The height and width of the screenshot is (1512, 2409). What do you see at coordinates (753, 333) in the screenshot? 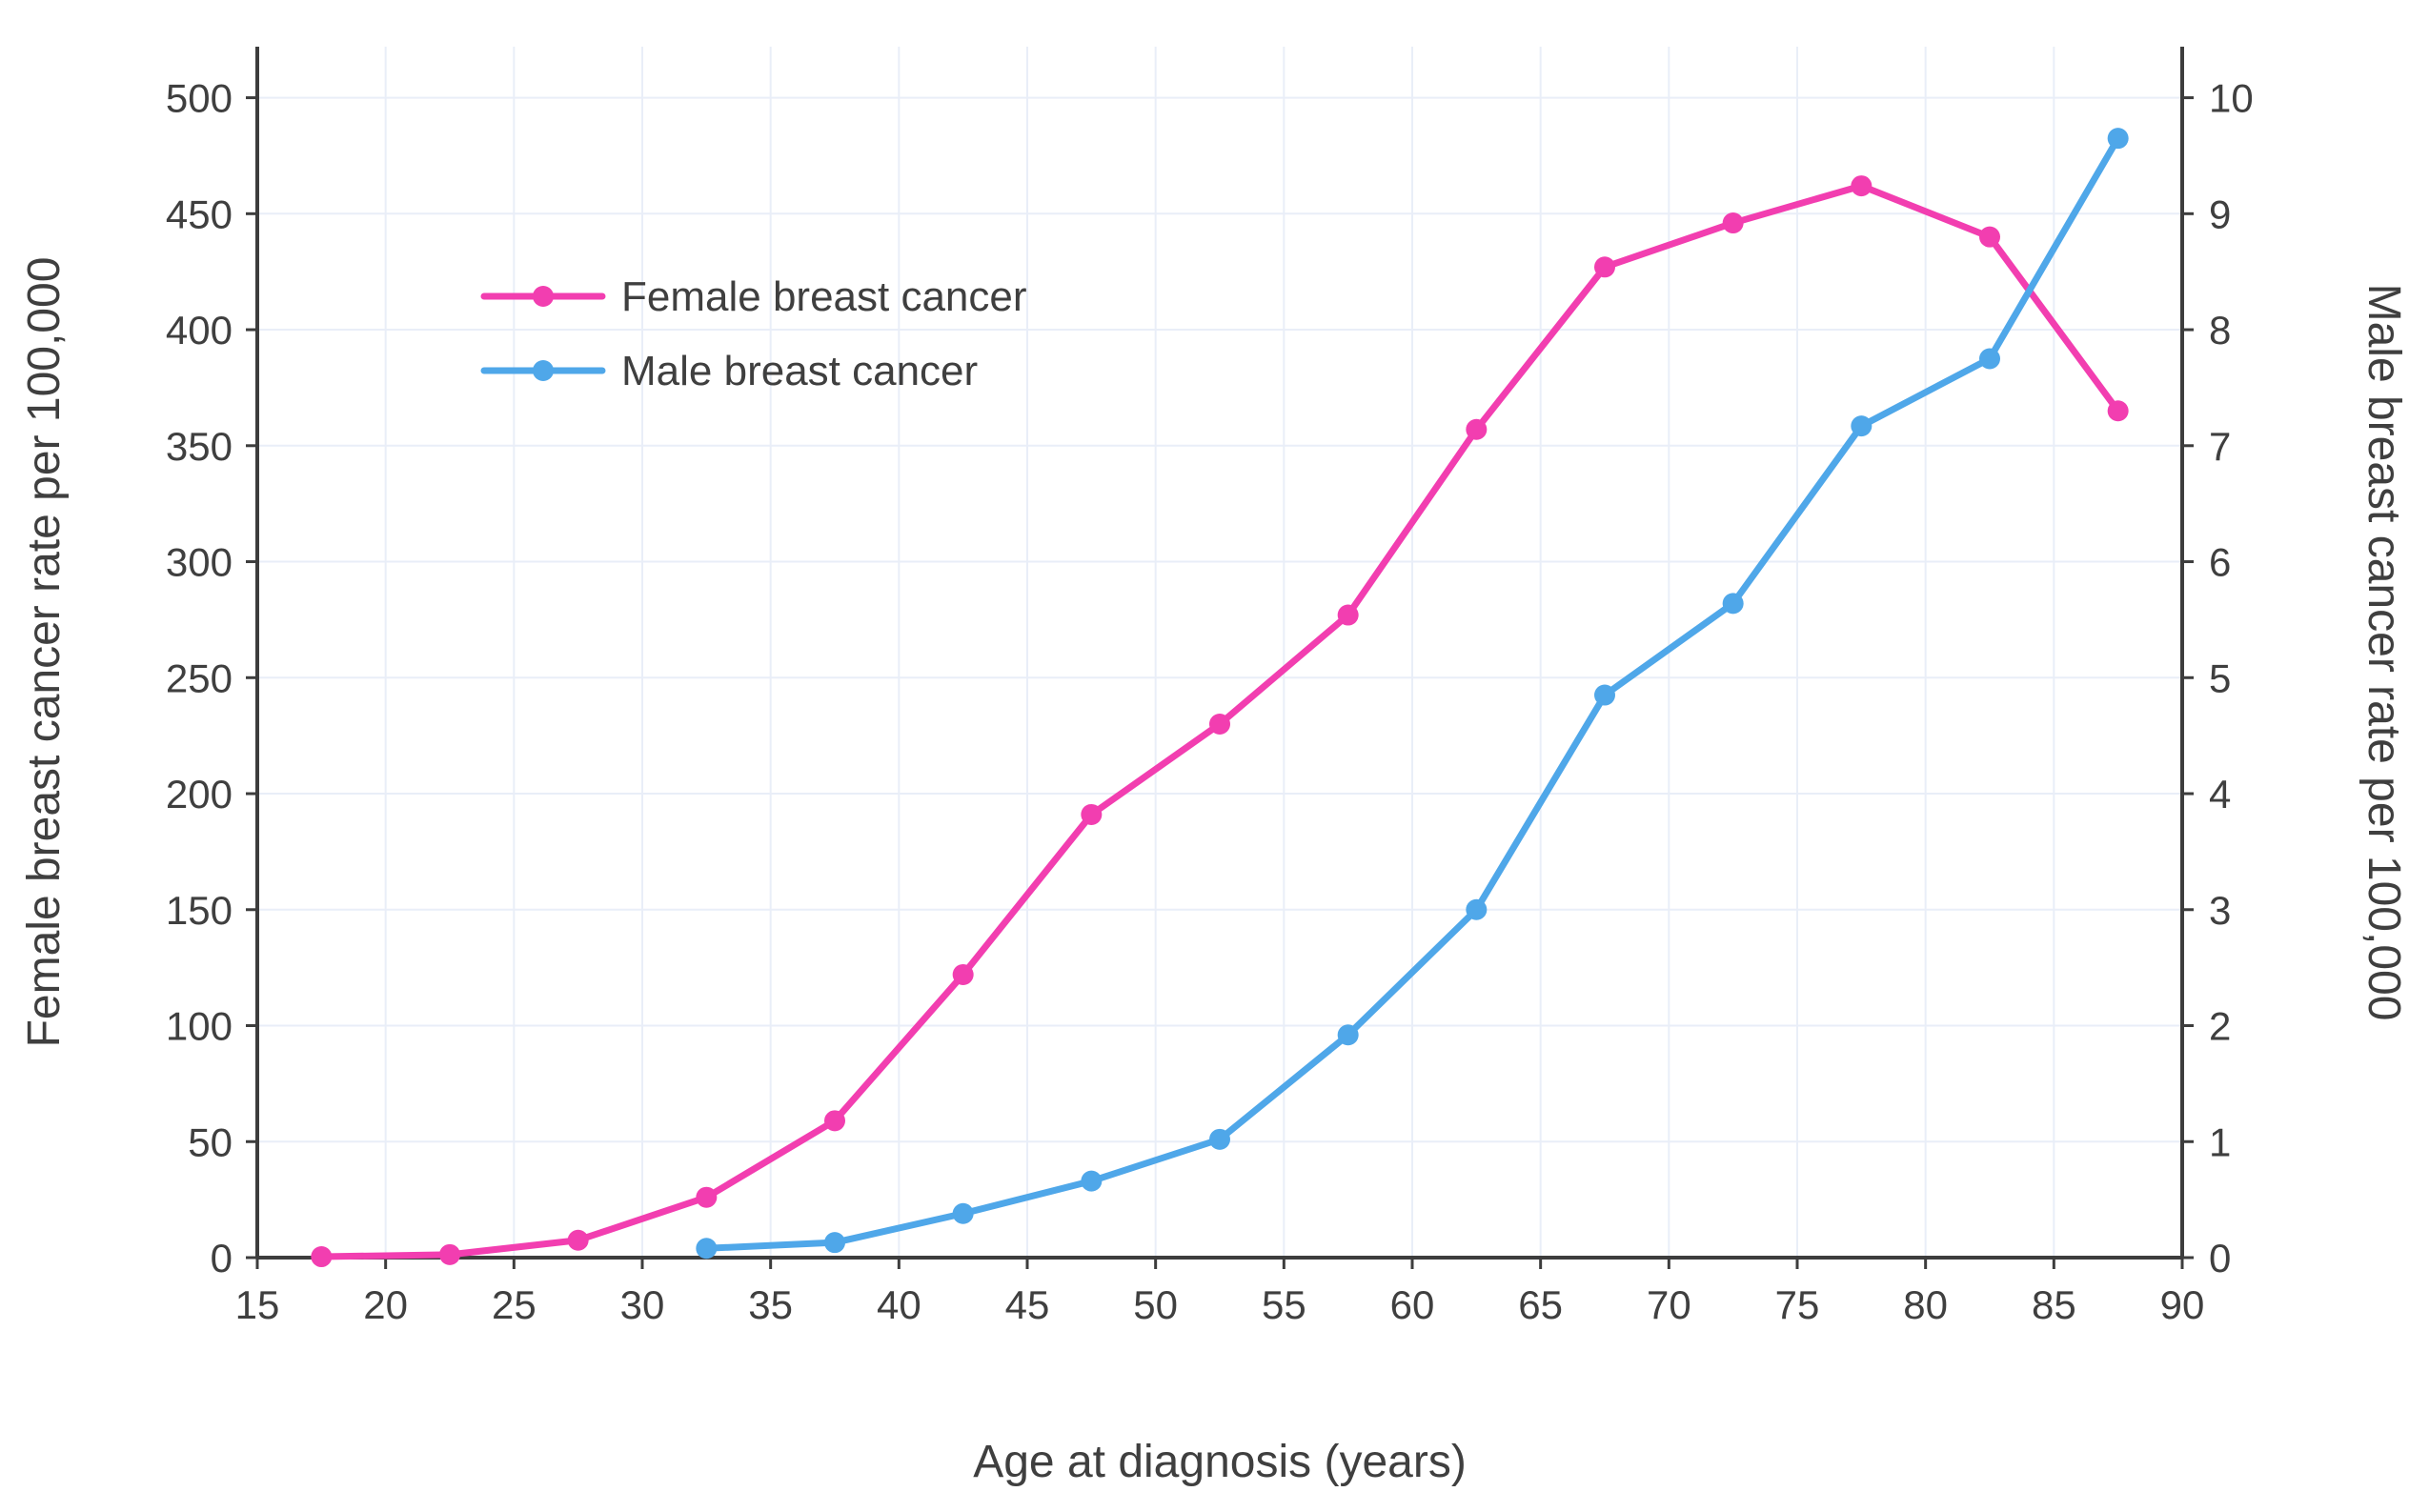
I see `legend: Female breast cancer Male breast cancer` at bounding box center [753, 333].